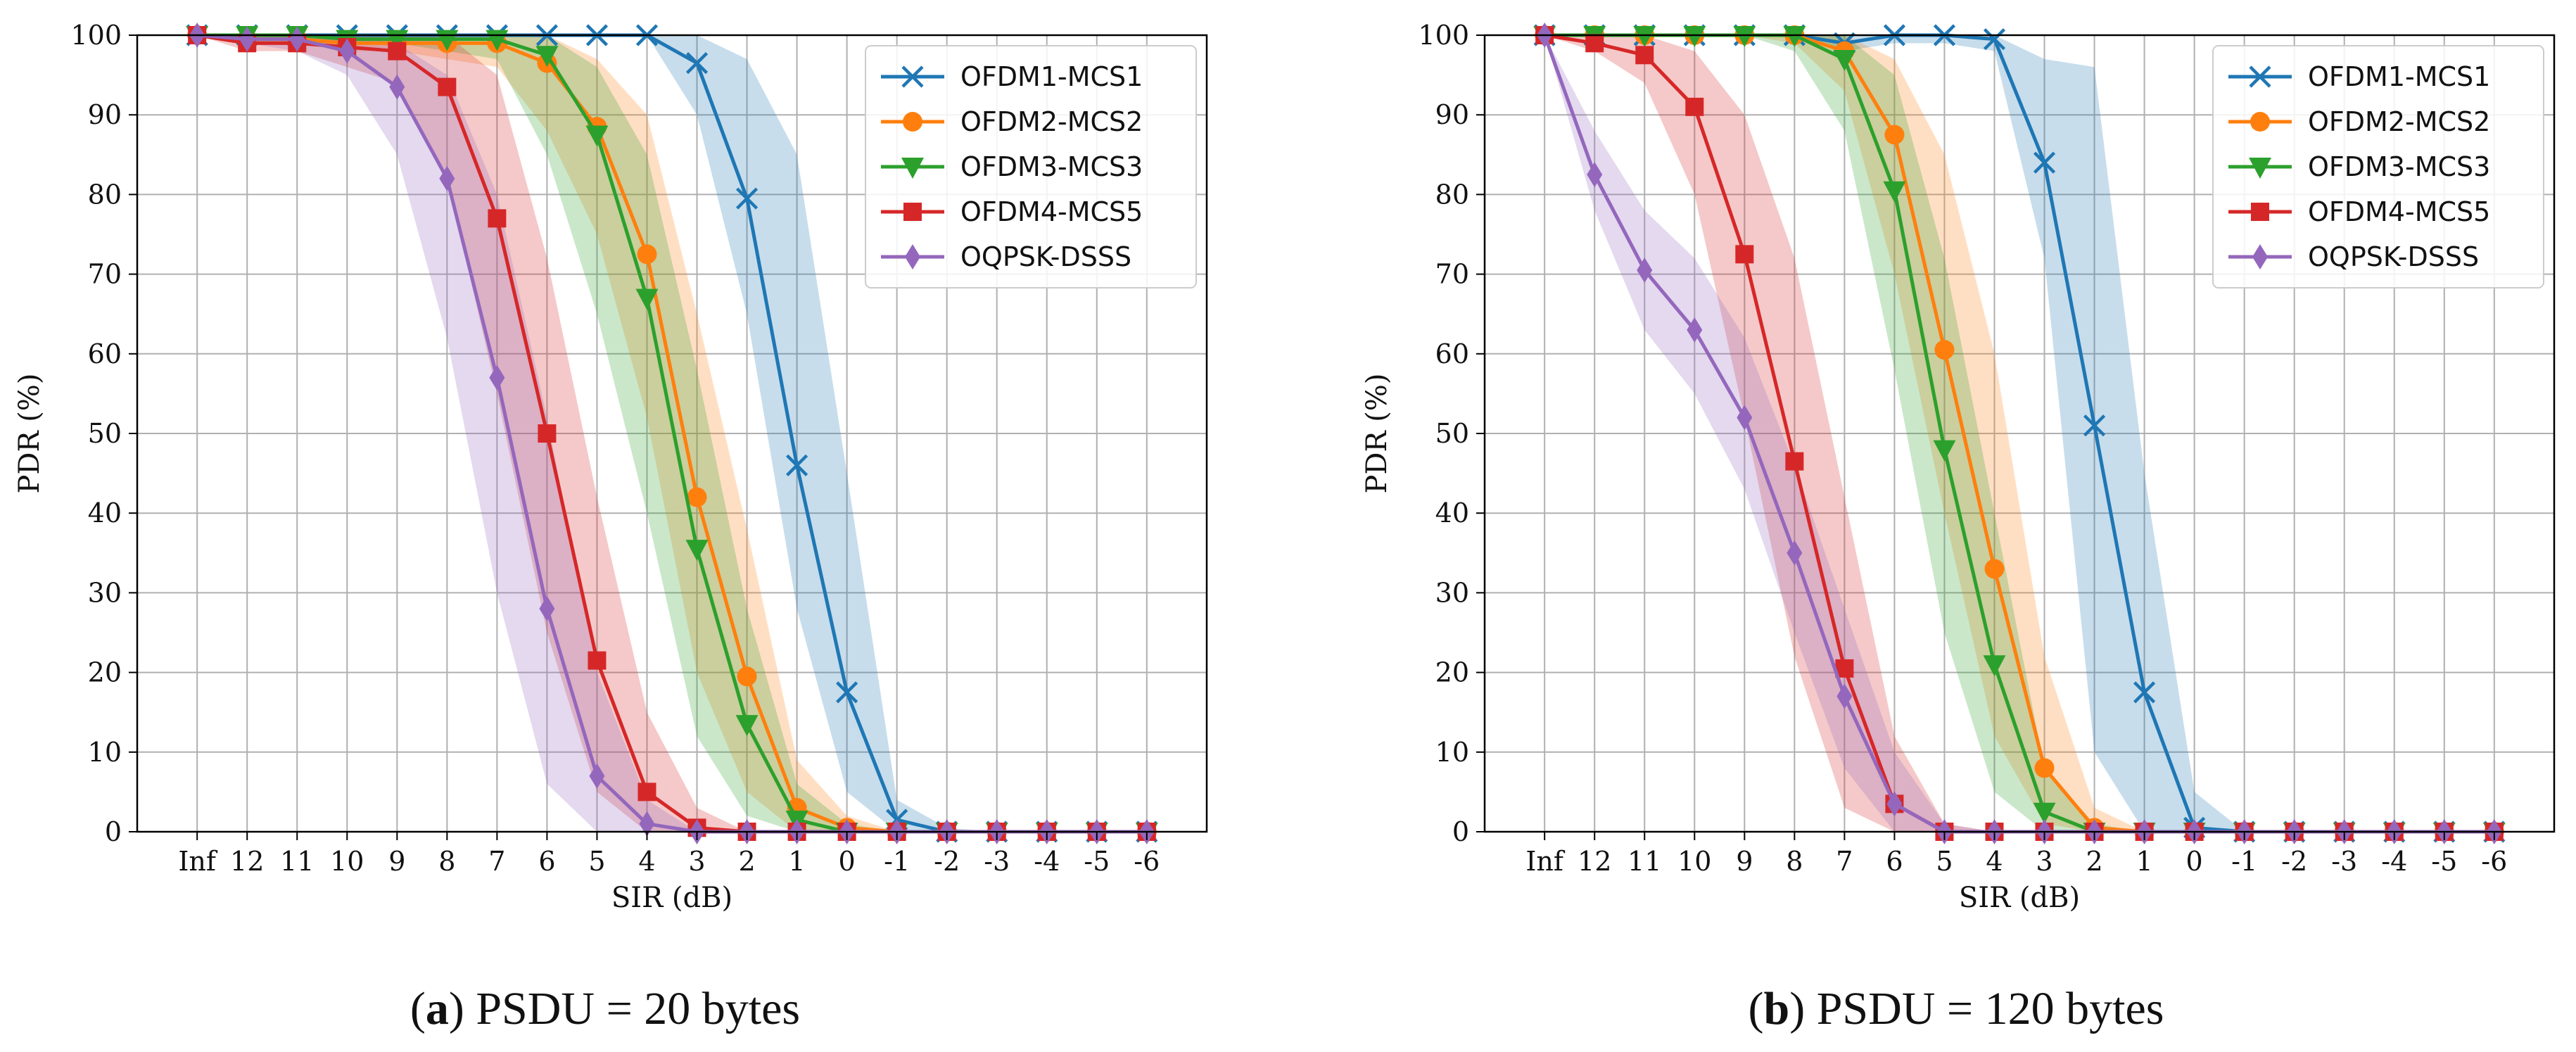  What do you see at coordinates (546, 862) in the screenshot?
I see `x-tick-label: 6` at bounding box center [546, 862].